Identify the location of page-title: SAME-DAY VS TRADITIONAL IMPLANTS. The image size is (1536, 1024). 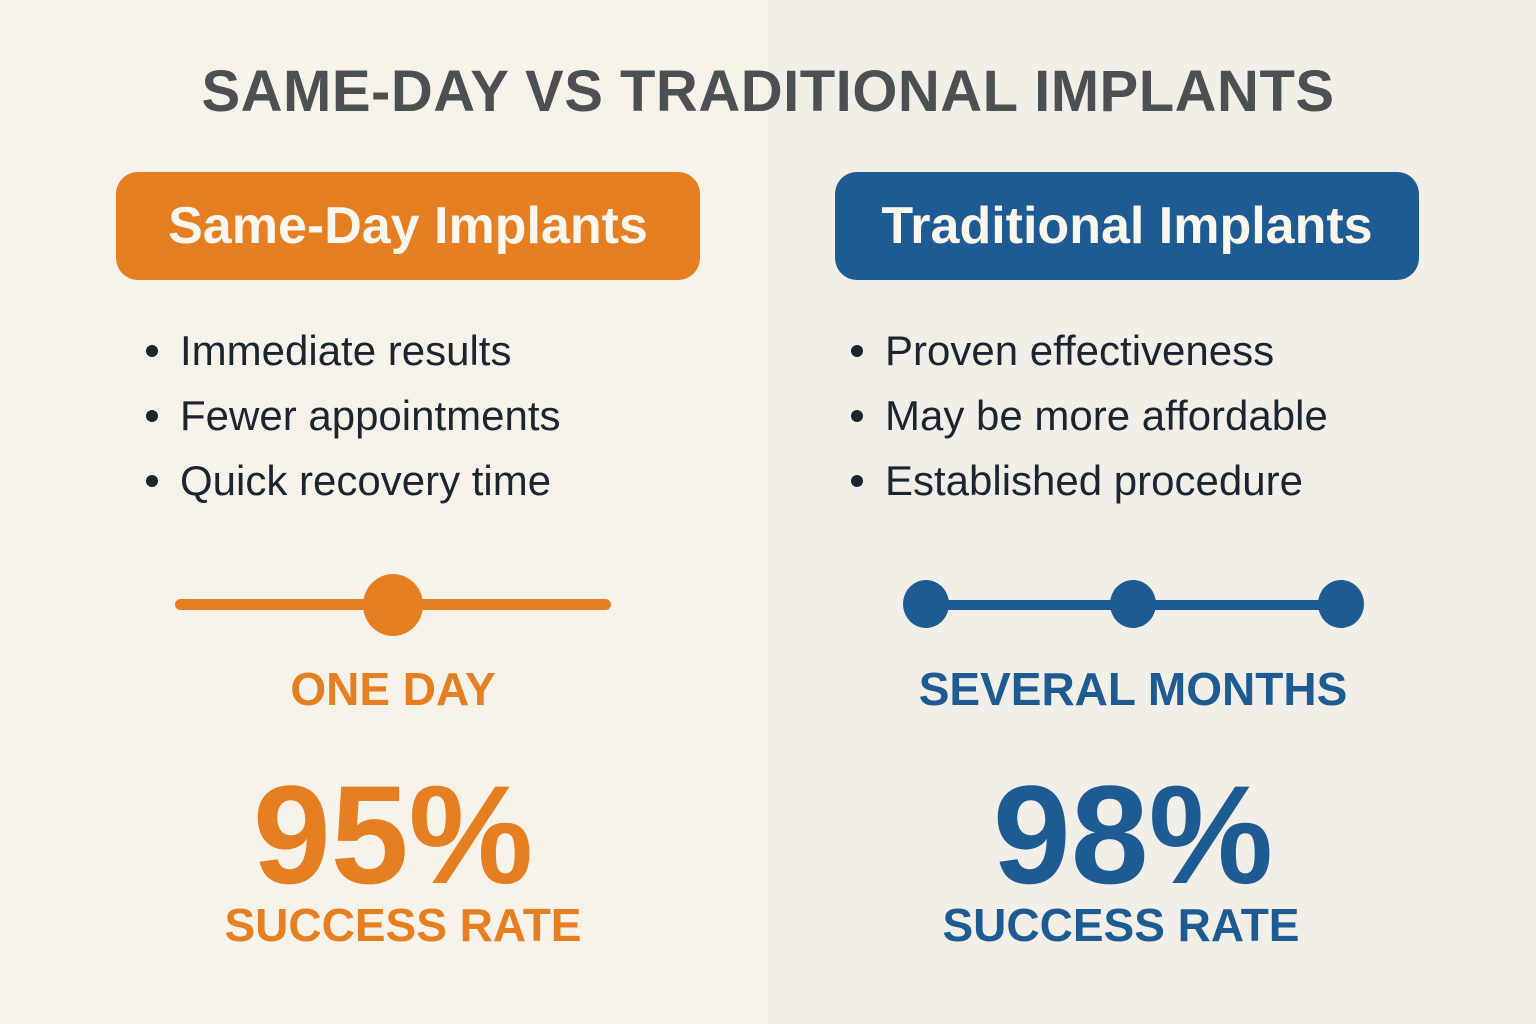
(768, 91).